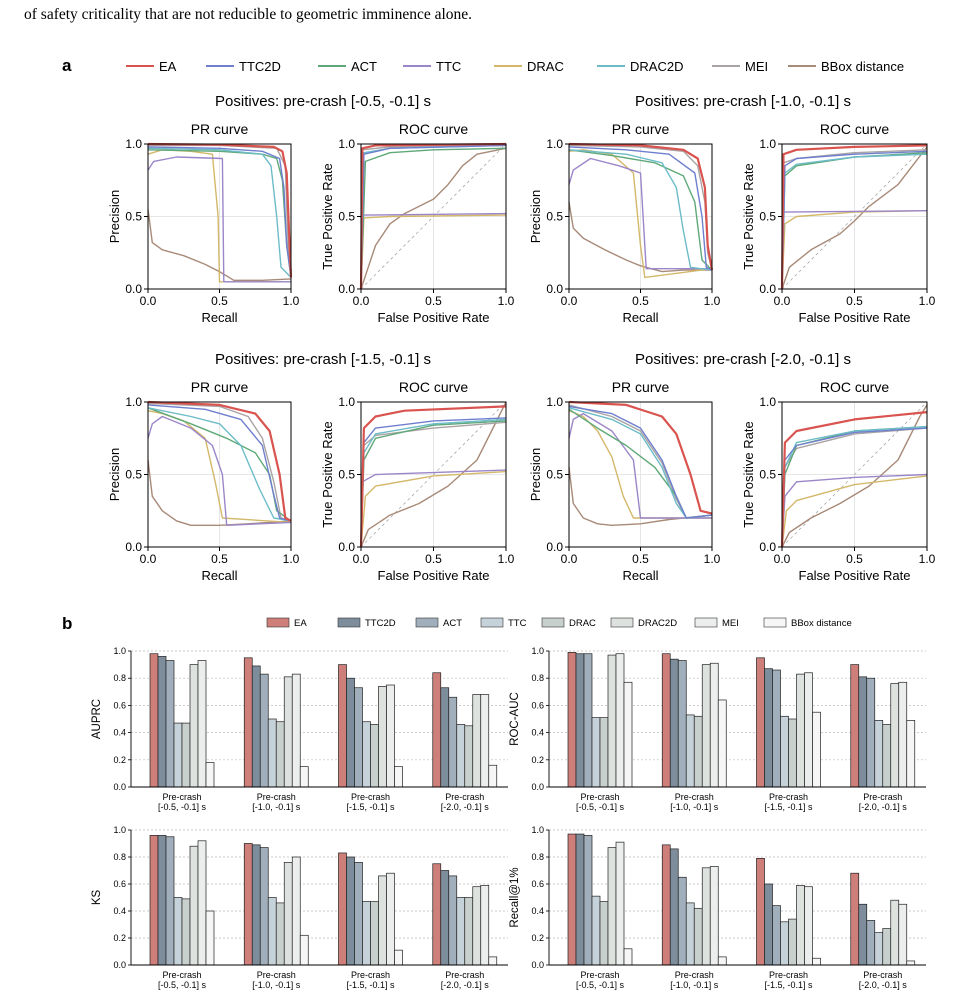 The width and height of the screenshot is (957, 1000). I want to click on x-axis-label: False Positive Rate, so click(855, 575).